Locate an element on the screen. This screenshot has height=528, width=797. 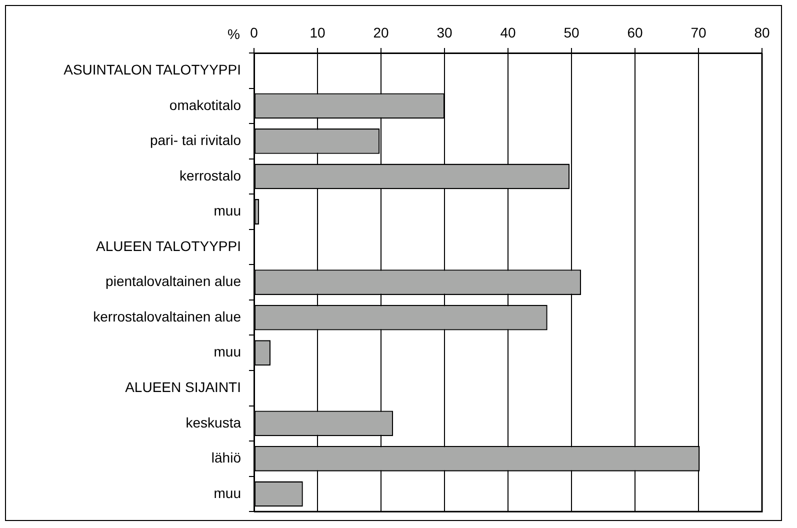
x-tick-label: 30 is located at coordinates (444, 32).